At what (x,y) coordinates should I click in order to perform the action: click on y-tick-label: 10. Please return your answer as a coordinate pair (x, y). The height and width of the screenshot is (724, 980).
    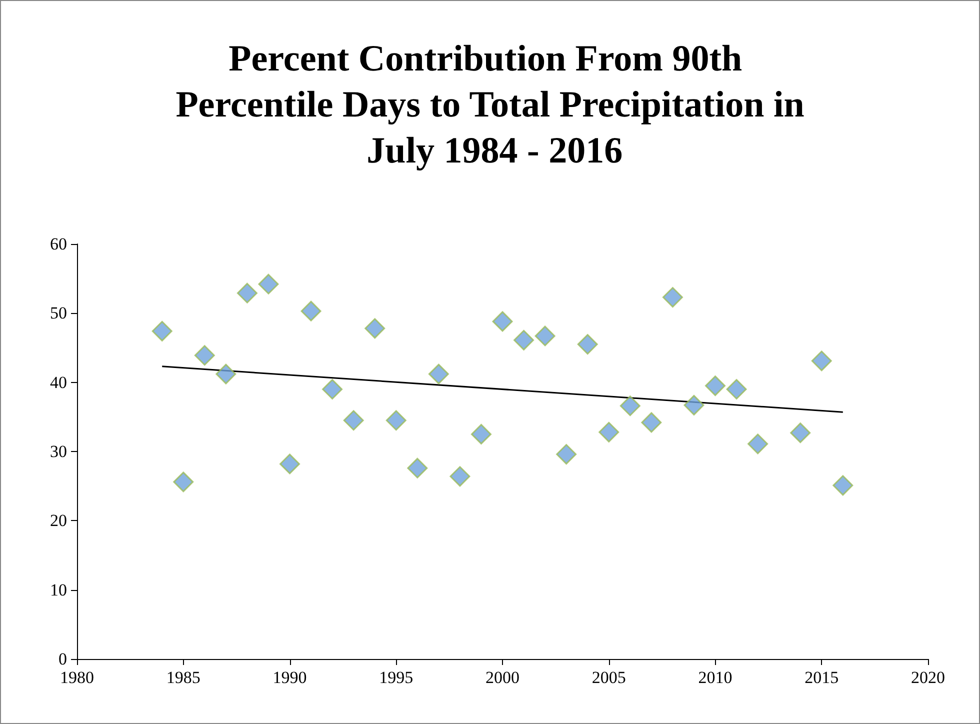
    Looking at the image, I should click on (58, 590).